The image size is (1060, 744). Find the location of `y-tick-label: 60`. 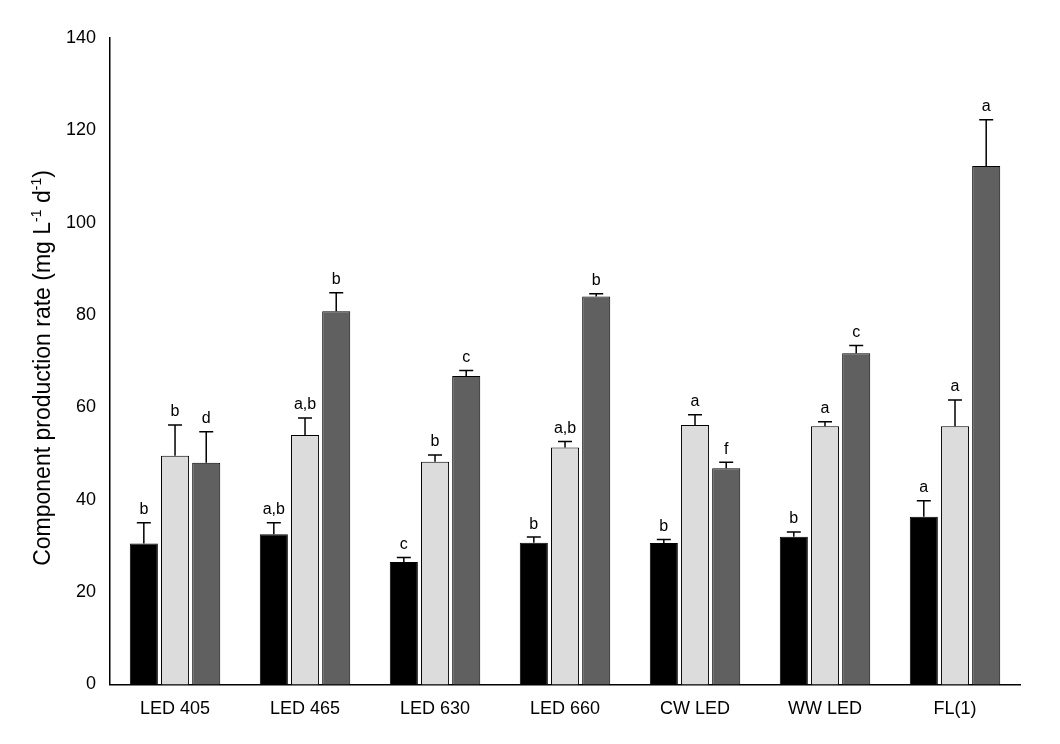

y-tick-label: 60 is located at coordinates (86, 406).